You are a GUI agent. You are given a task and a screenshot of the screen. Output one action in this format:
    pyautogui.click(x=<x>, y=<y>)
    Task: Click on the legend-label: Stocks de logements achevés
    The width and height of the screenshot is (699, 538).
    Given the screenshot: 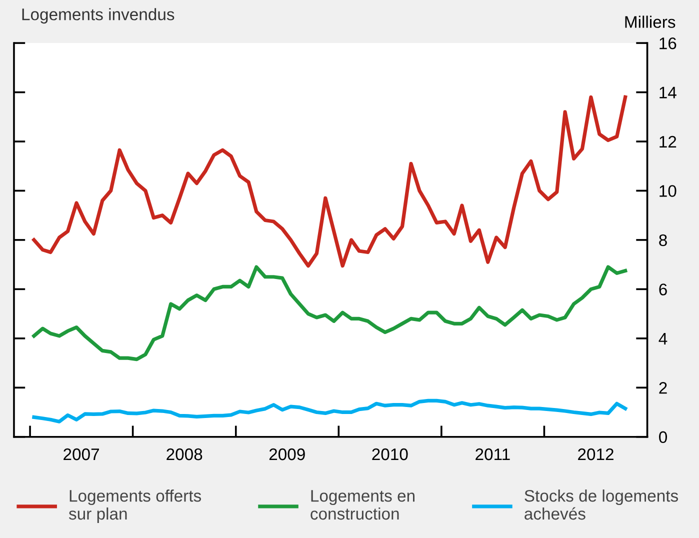 What is the action you would take?
    pyautogui.click(x=601, y=505)
    